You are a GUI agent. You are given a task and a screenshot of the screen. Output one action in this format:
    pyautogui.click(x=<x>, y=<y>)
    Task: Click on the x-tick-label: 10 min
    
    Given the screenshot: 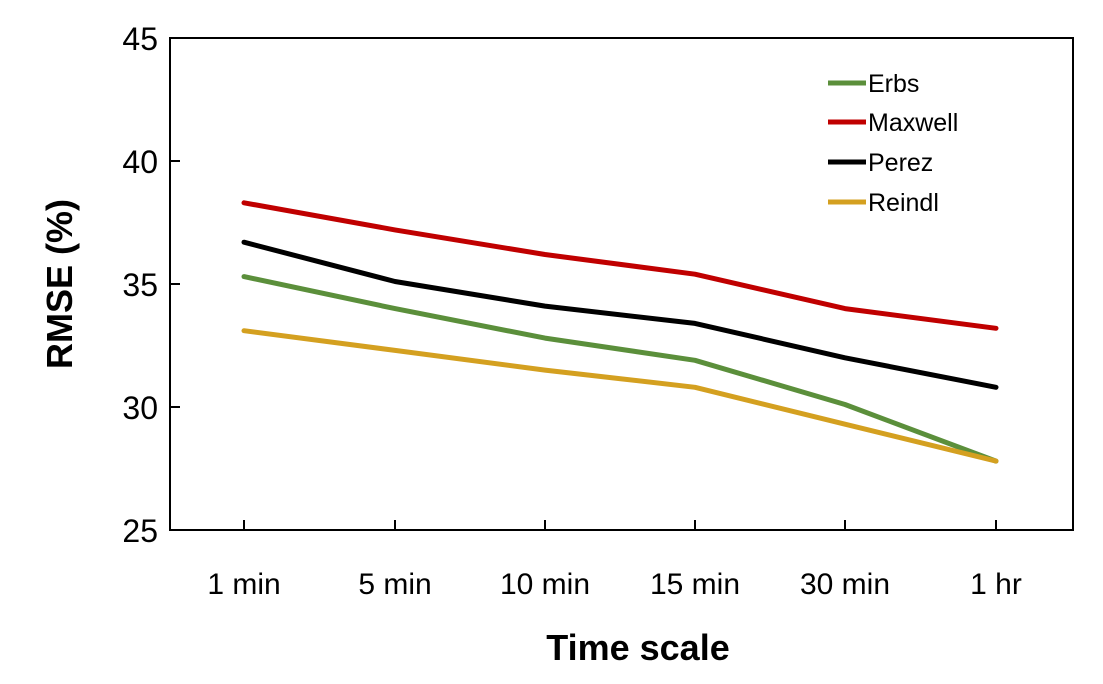 What is the action you would take?
    pyautogui.click(x=545, y=584)
    